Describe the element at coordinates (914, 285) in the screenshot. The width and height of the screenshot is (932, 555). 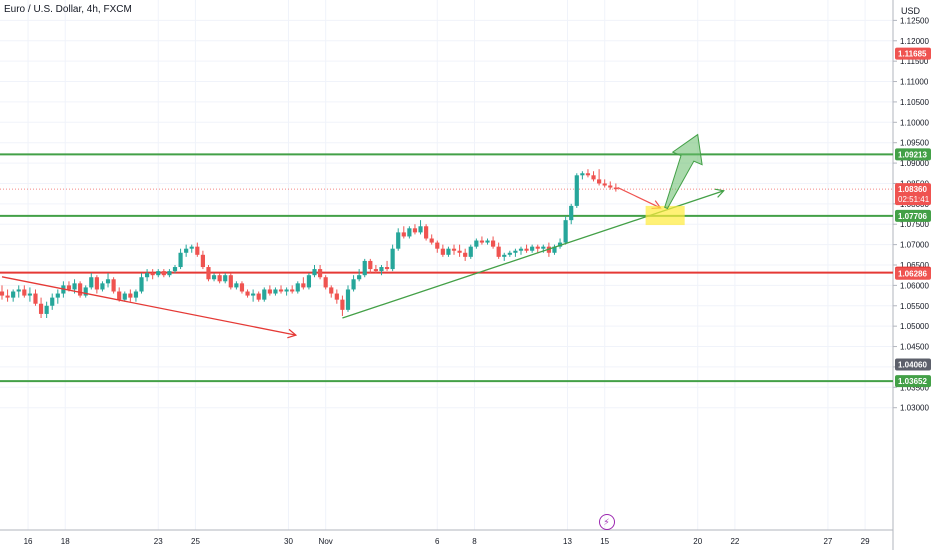
I see `y-tick-label: 1.06000` at that location.